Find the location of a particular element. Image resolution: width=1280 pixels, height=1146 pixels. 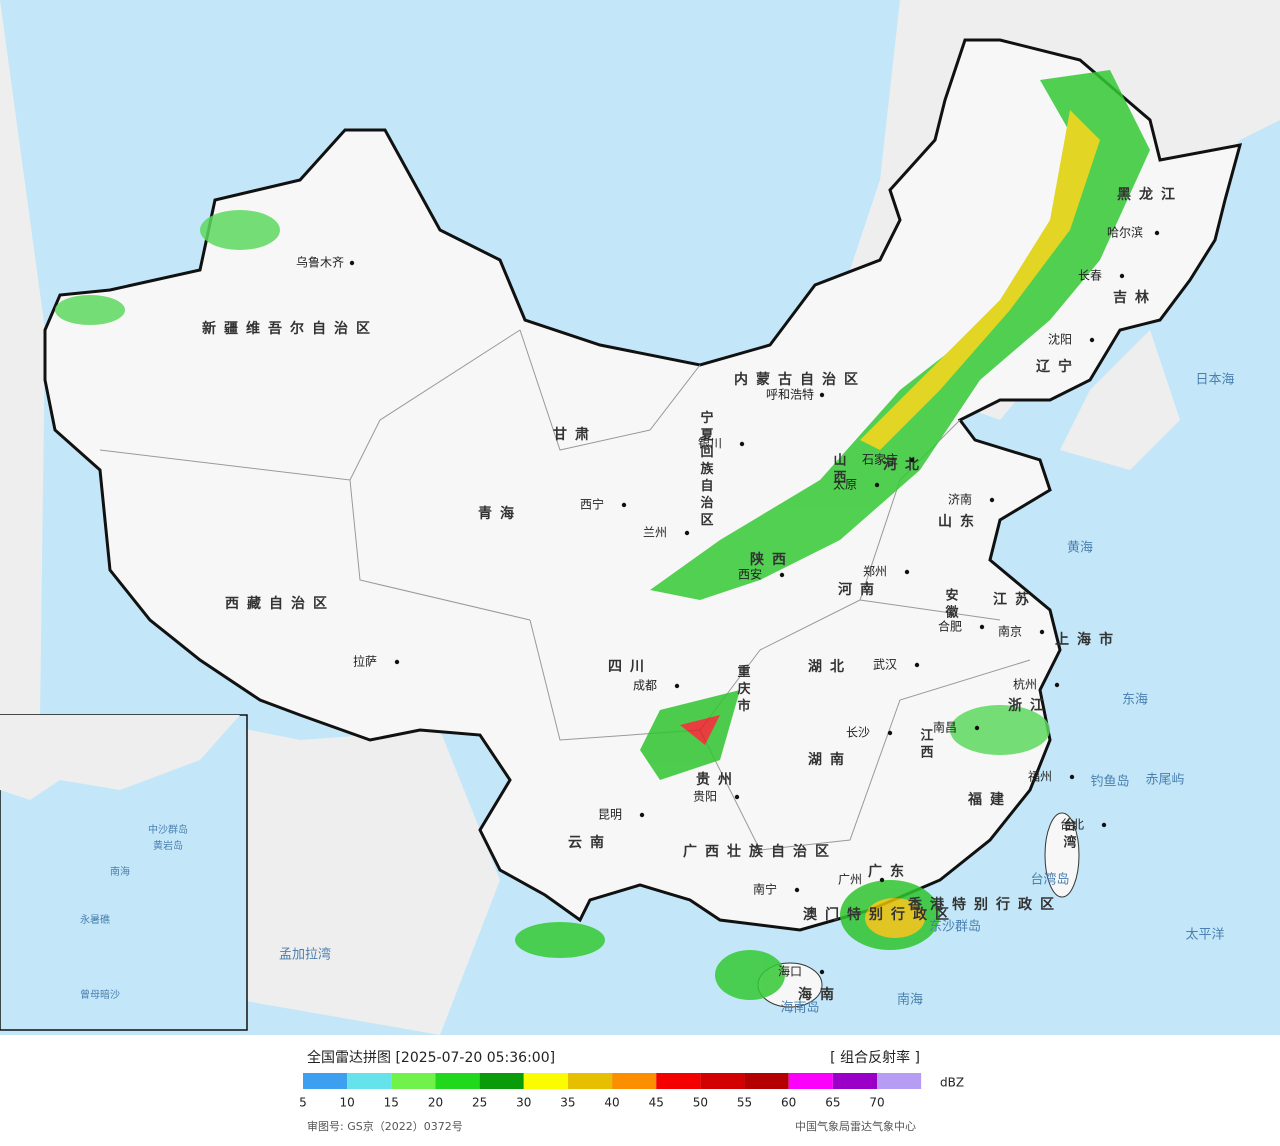

city-label: 长春 is located at coordinates (1090, 276).